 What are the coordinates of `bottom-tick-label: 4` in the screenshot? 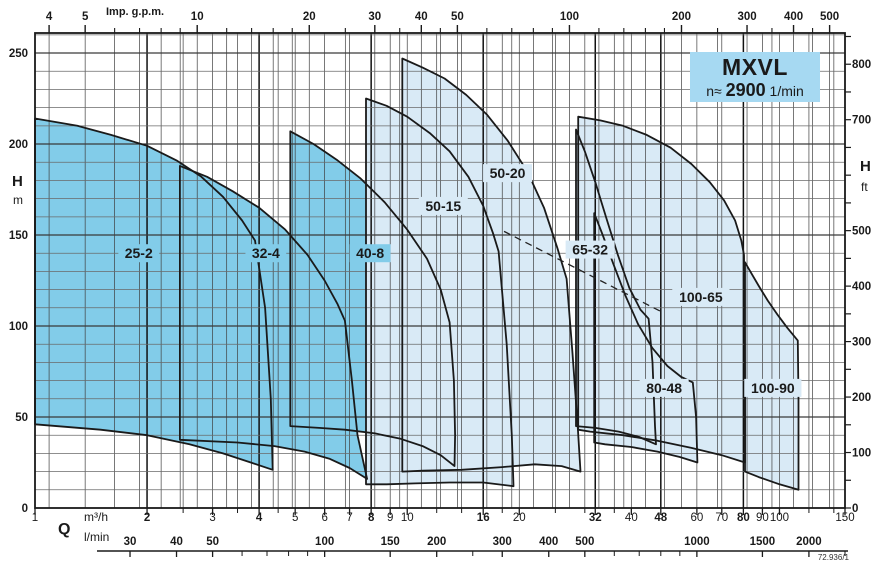 It's located at (259, 518).